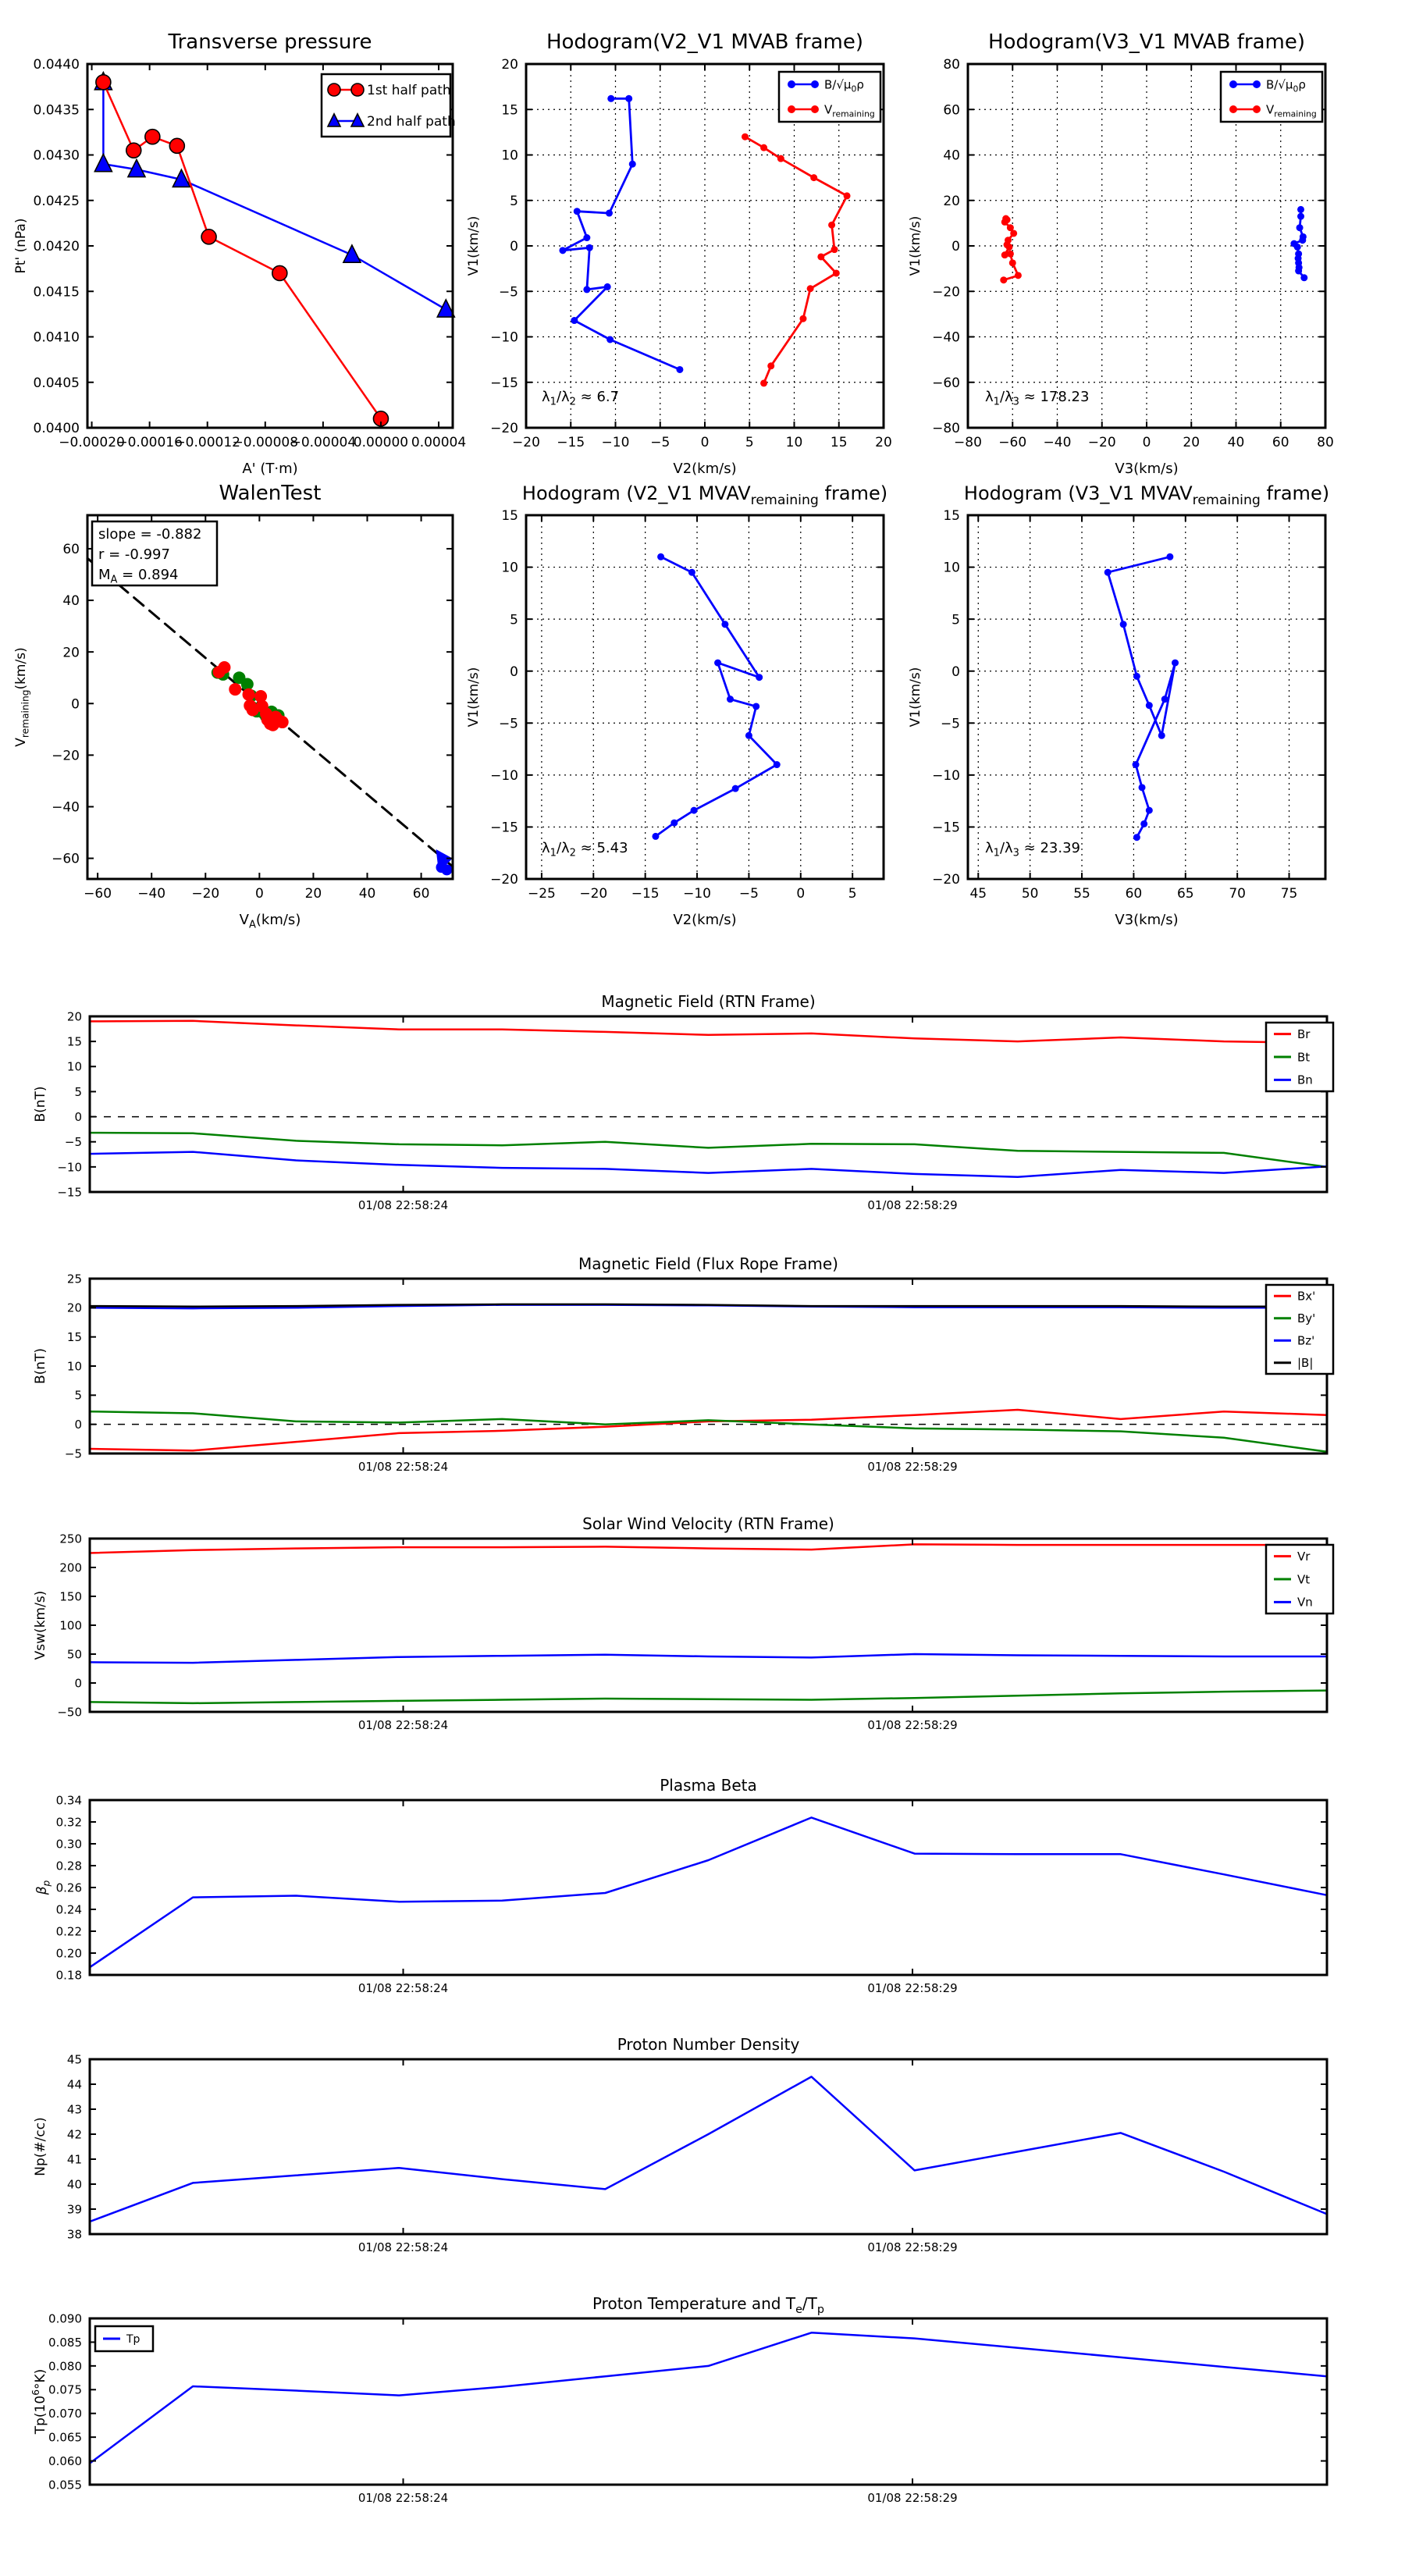 This screenshot has height=2576, width=1405. Describe the element at coordinates (403, 1205) in the screenshot. I see `x-tick-label: 01/08 22:58:24` at that location.